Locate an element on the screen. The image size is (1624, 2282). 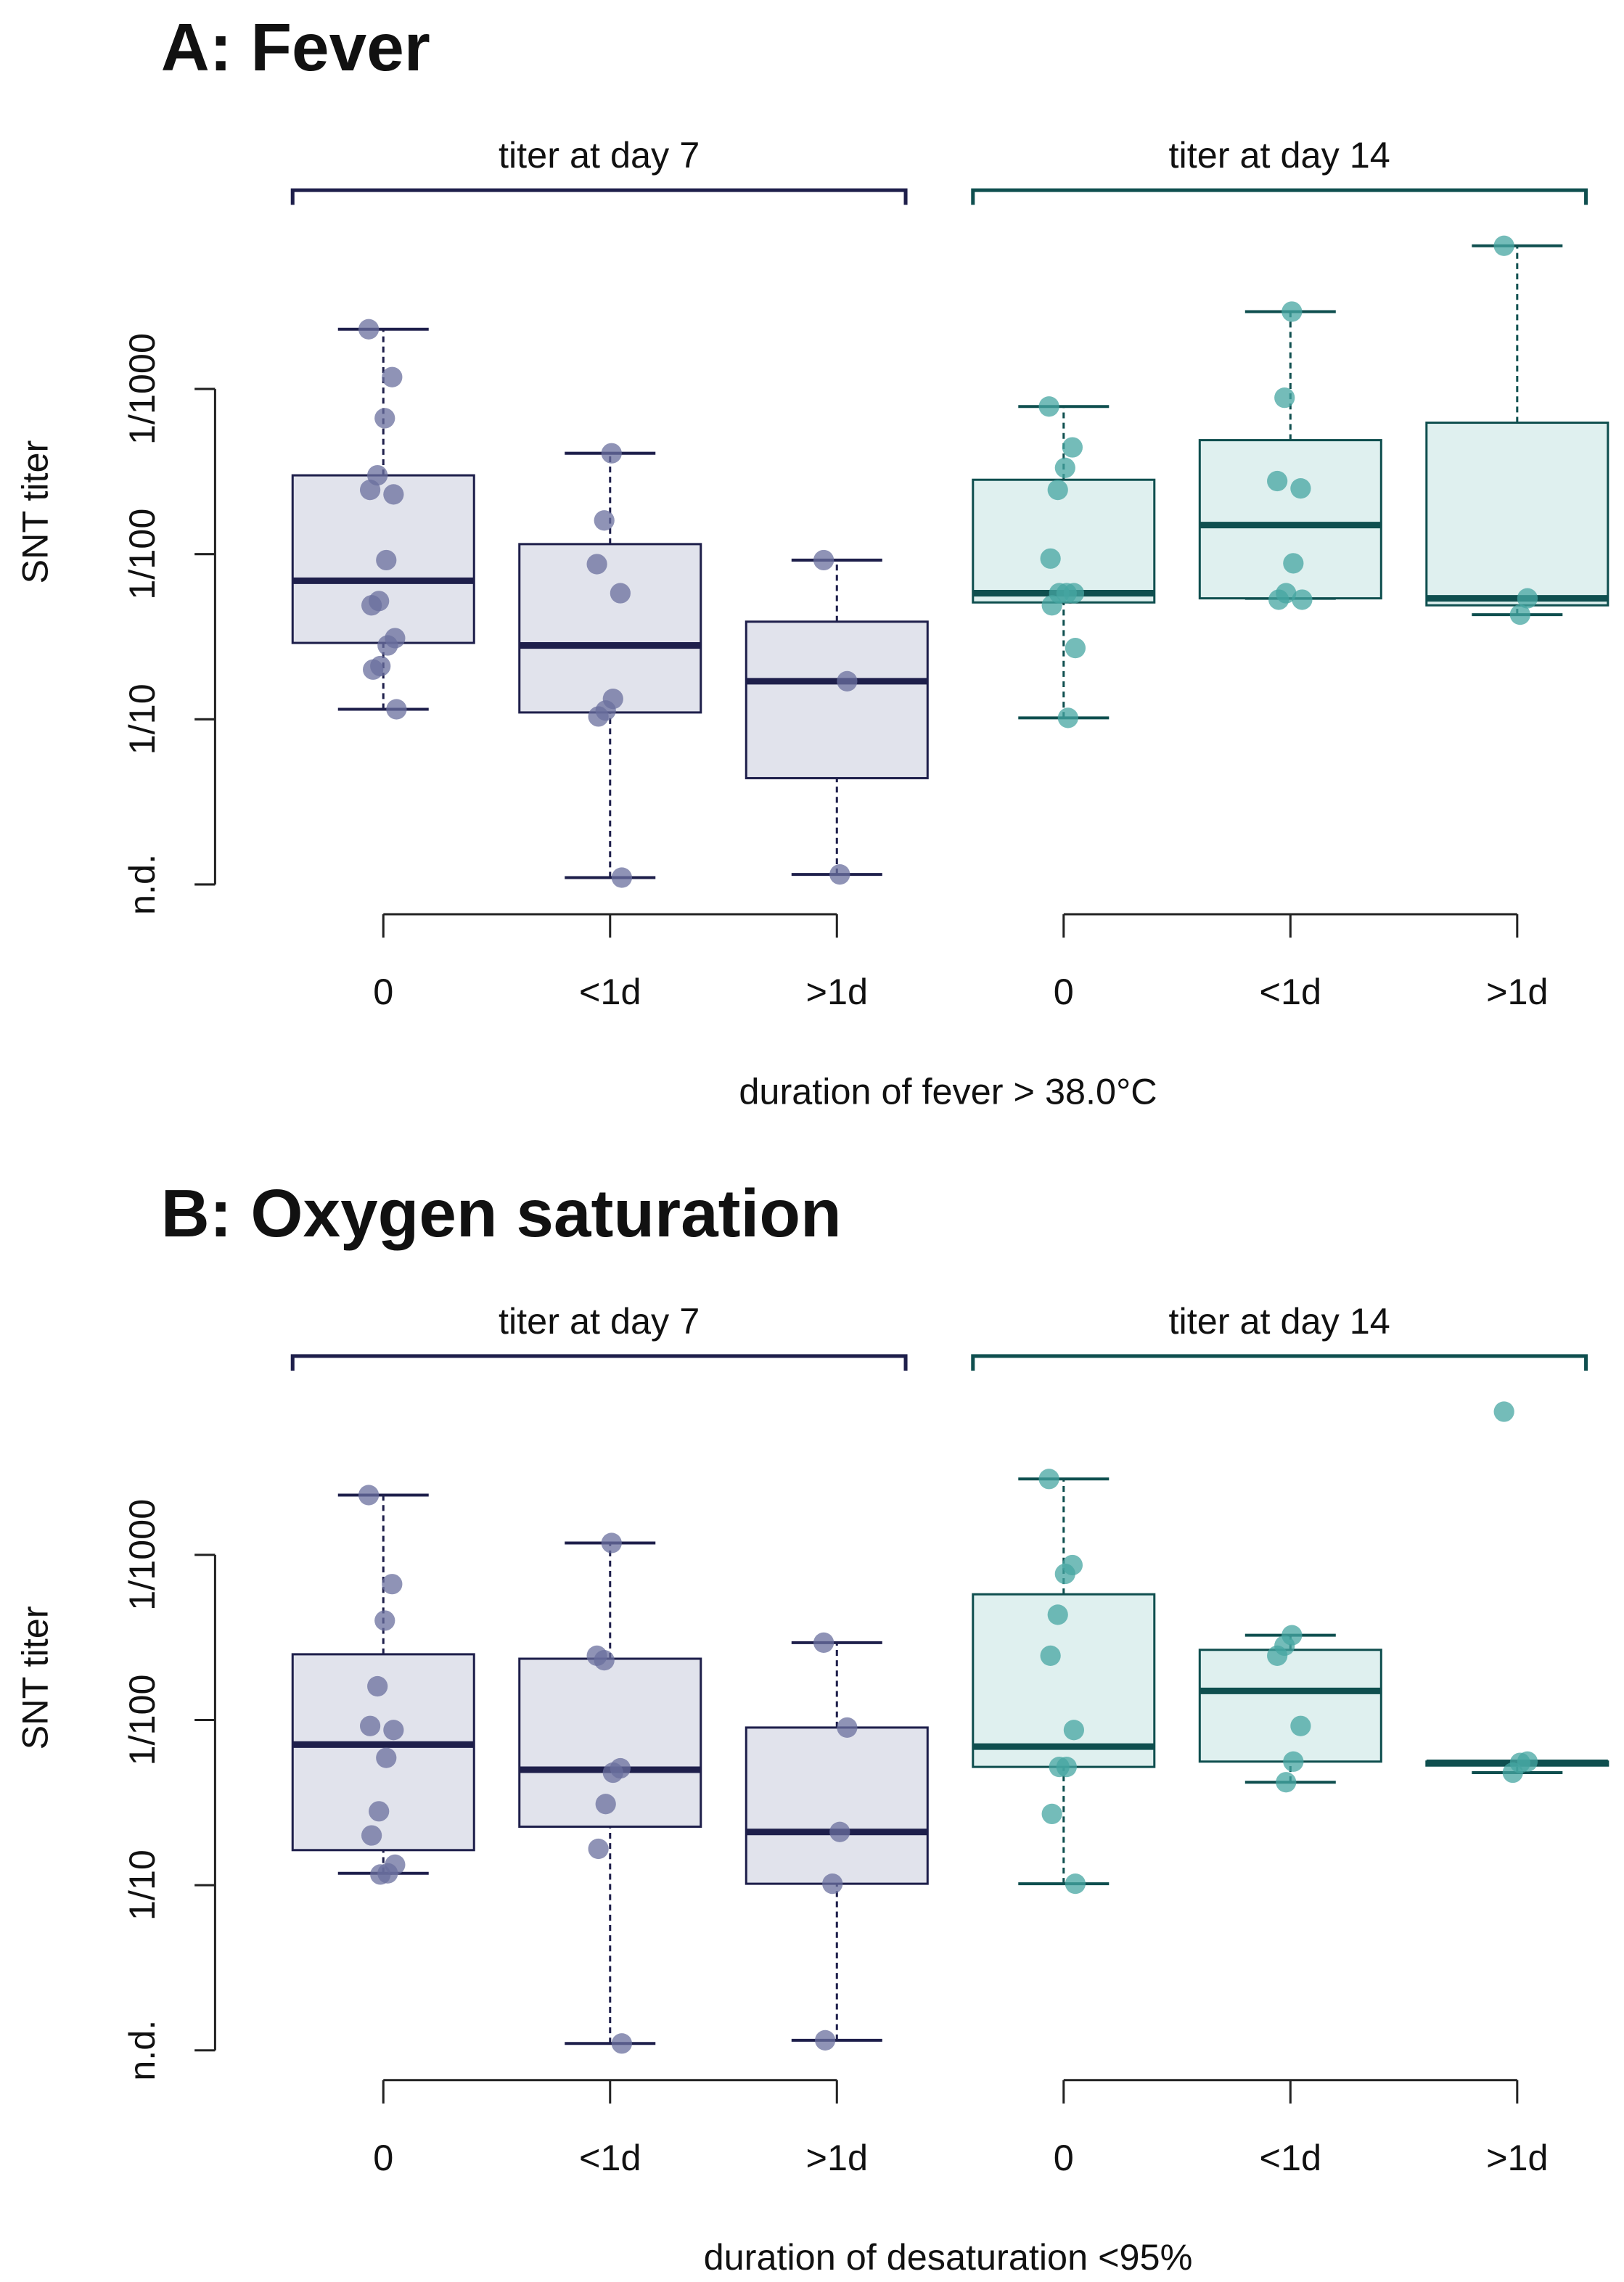
x-axis-label: duration of fever > 38.0°C is located at coordinates (948, 1091).